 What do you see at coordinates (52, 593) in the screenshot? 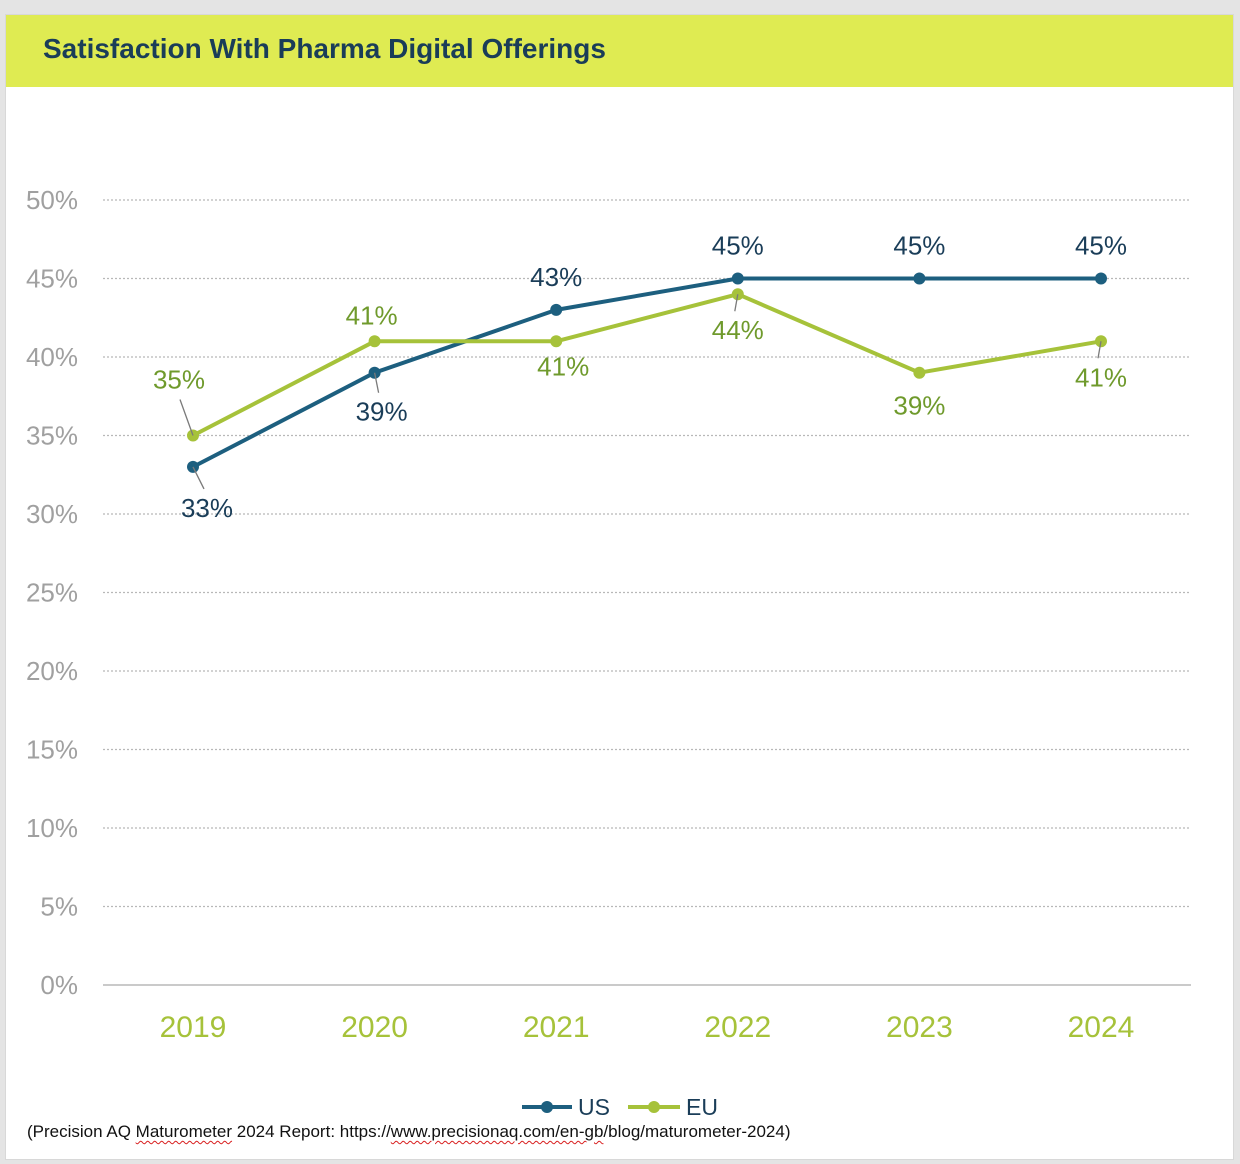
I see `y-tick-label: 25%` at bounding box center [52, 593].